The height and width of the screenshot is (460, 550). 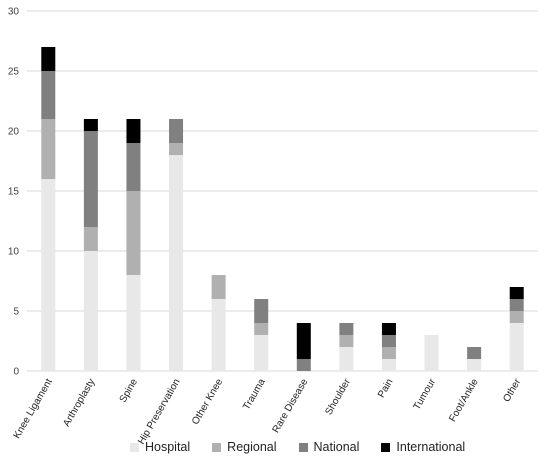 I want to click on y-tick-label: 20, so click(x=14, y=132).